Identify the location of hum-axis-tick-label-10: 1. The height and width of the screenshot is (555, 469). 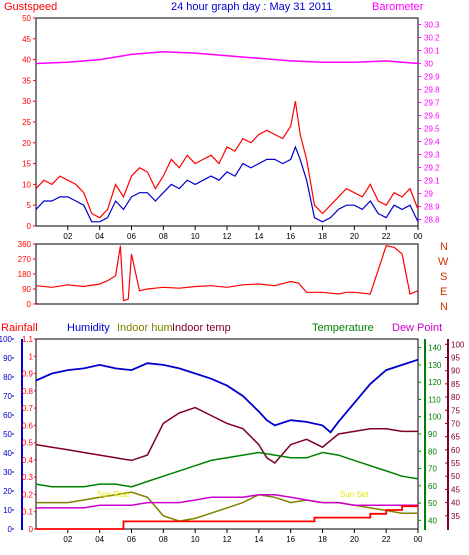
(31, 356).